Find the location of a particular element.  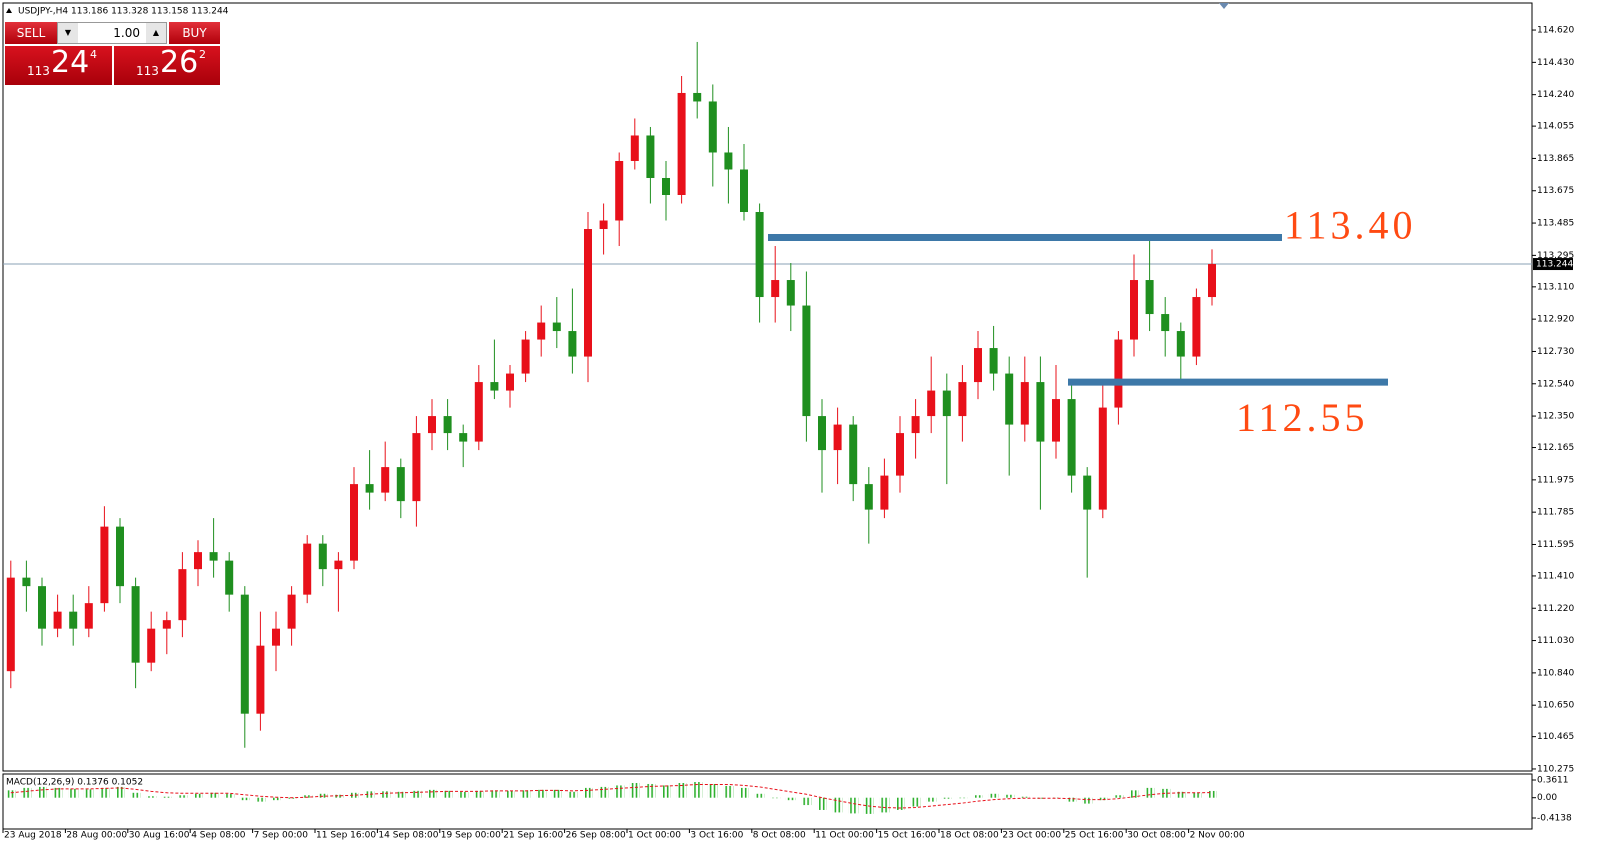

current-price-box is located at coordinates (1553, 264).